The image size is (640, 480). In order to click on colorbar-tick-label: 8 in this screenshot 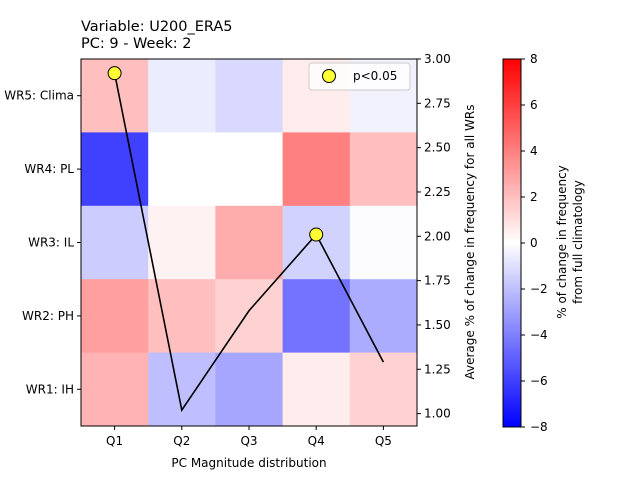, I will do `click(534, 59)`.